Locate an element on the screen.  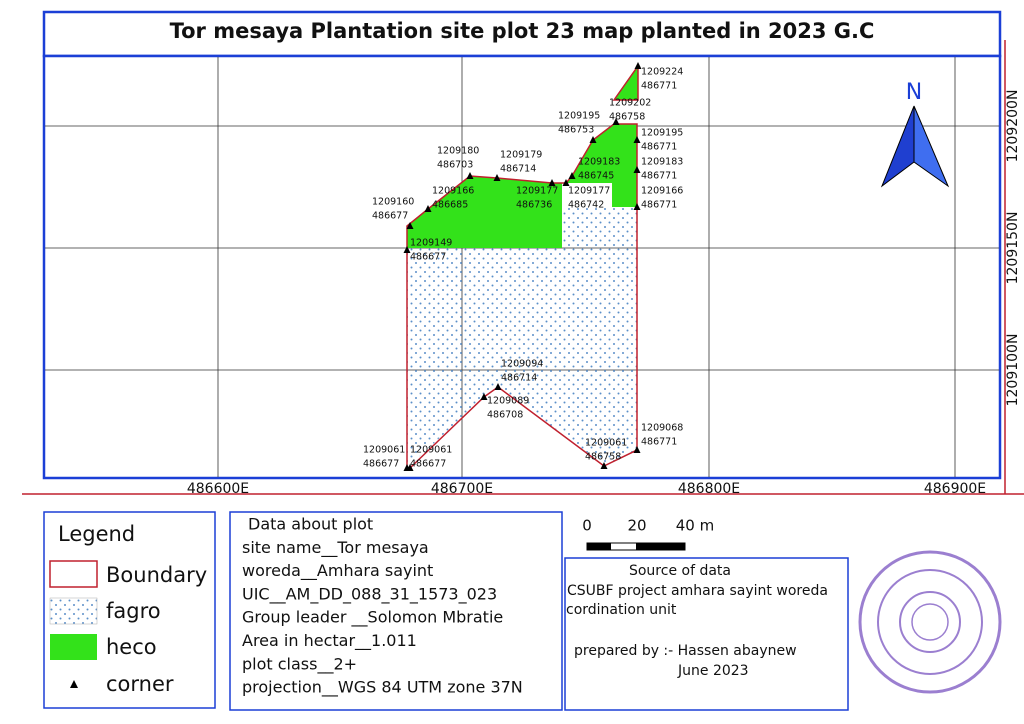
source-text: CSUBF project amhara sayint woreda is located at coordinates (697, 591).